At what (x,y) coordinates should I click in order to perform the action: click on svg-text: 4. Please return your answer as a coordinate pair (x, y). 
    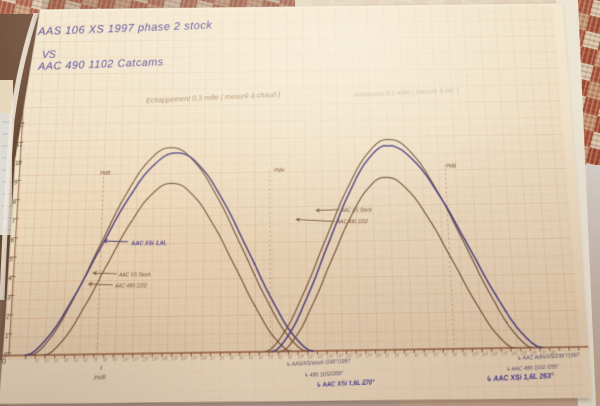
    Looking at the image, I should click on (10, 279).